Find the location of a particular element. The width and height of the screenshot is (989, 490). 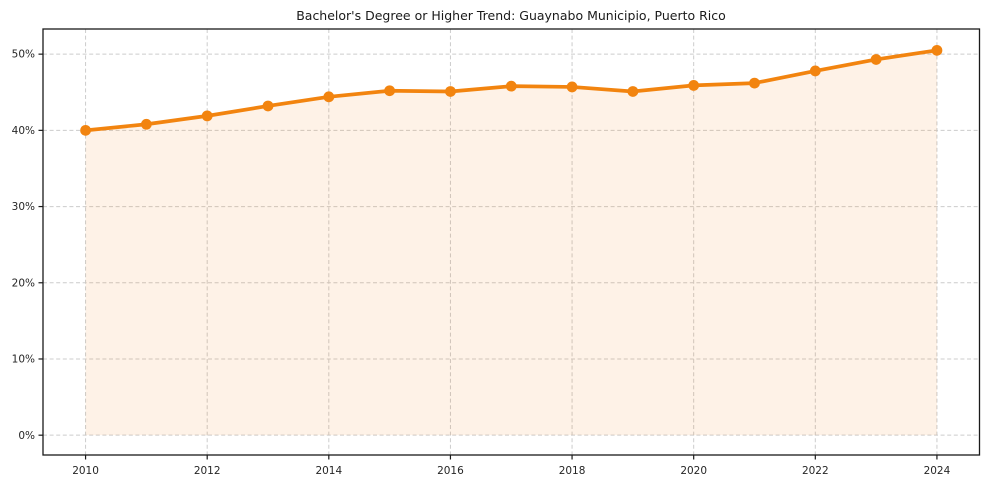

data-point-2022 is located at coordinates (815, 71).